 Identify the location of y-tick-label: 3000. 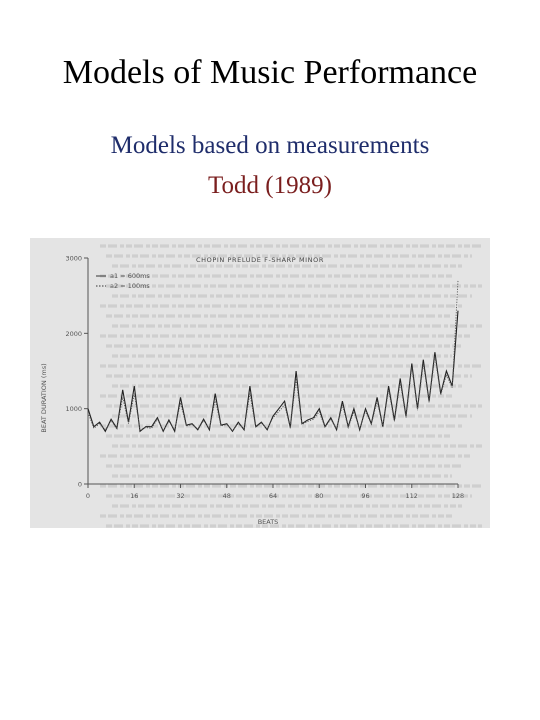
(73, 259).